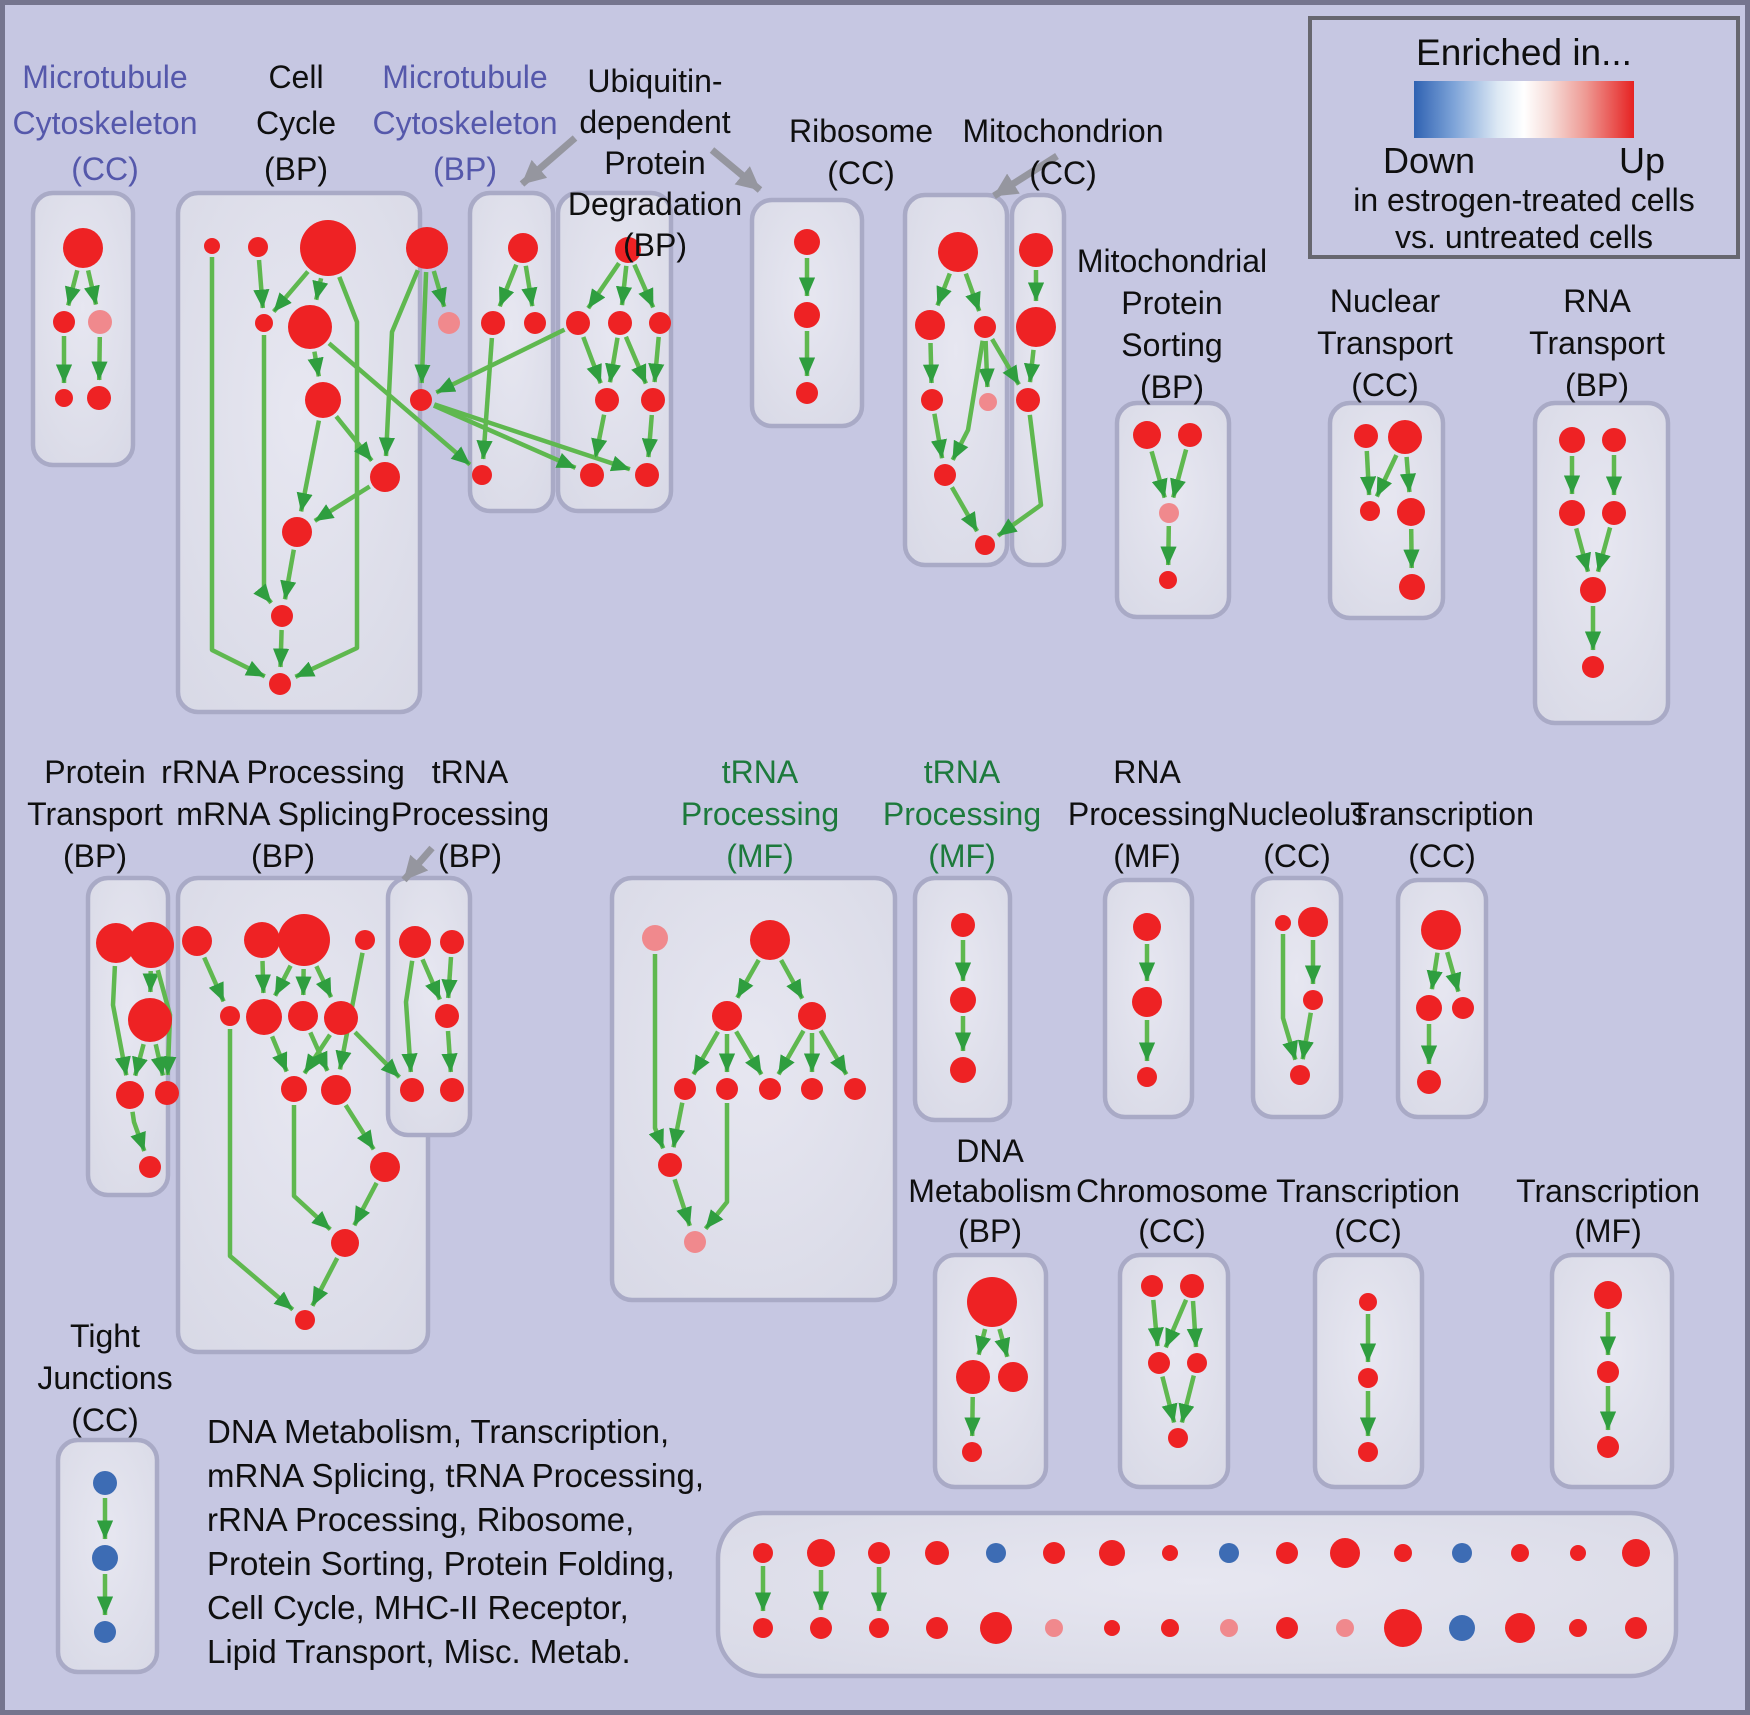  I want to click on go-term-node-n4, so click(1411, 512).